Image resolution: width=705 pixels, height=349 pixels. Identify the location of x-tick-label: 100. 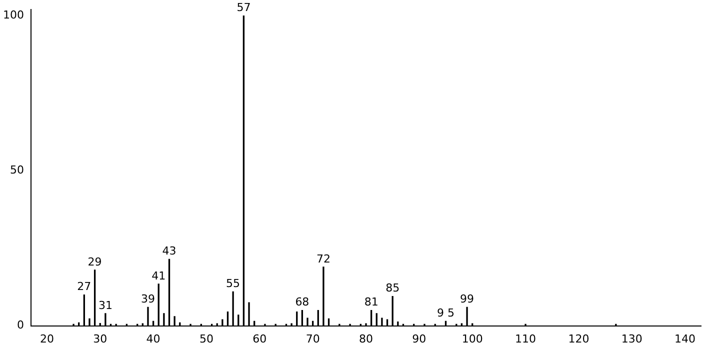
(472, 339).